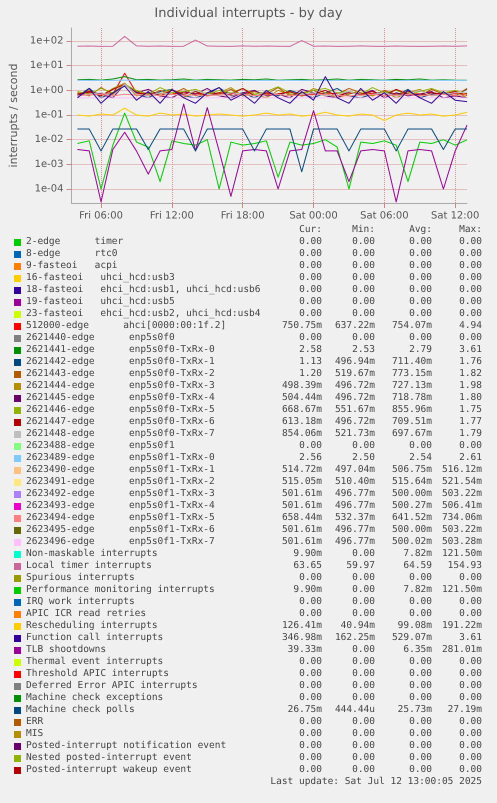  I want to click on y-tick-label: 1e-01, so click(49, 115).